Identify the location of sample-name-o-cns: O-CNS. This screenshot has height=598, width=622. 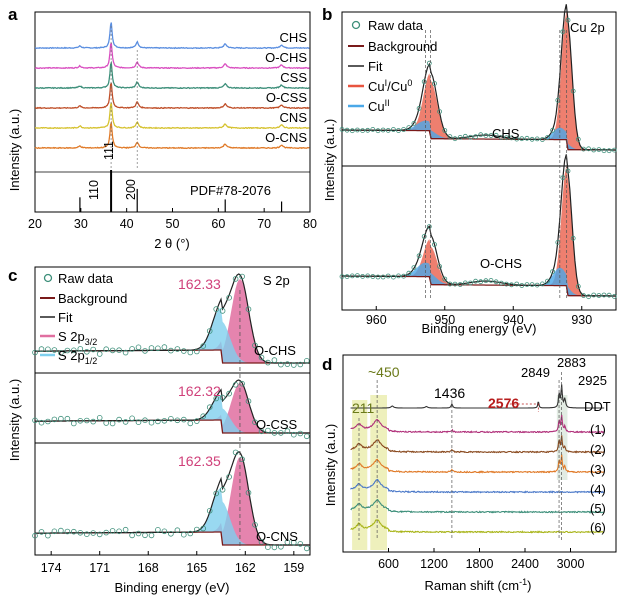
(286, 137).